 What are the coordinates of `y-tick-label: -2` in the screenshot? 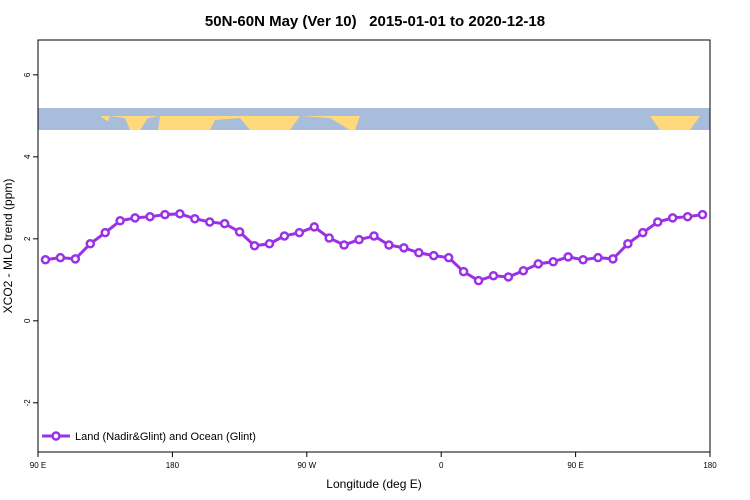 It's located at (27, 403).